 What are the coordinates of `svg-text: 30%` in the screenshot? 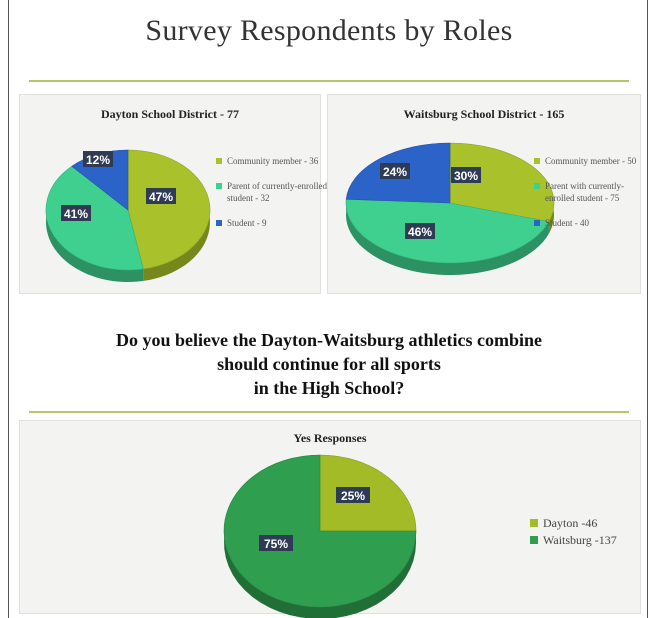 It's located at (466, 176).